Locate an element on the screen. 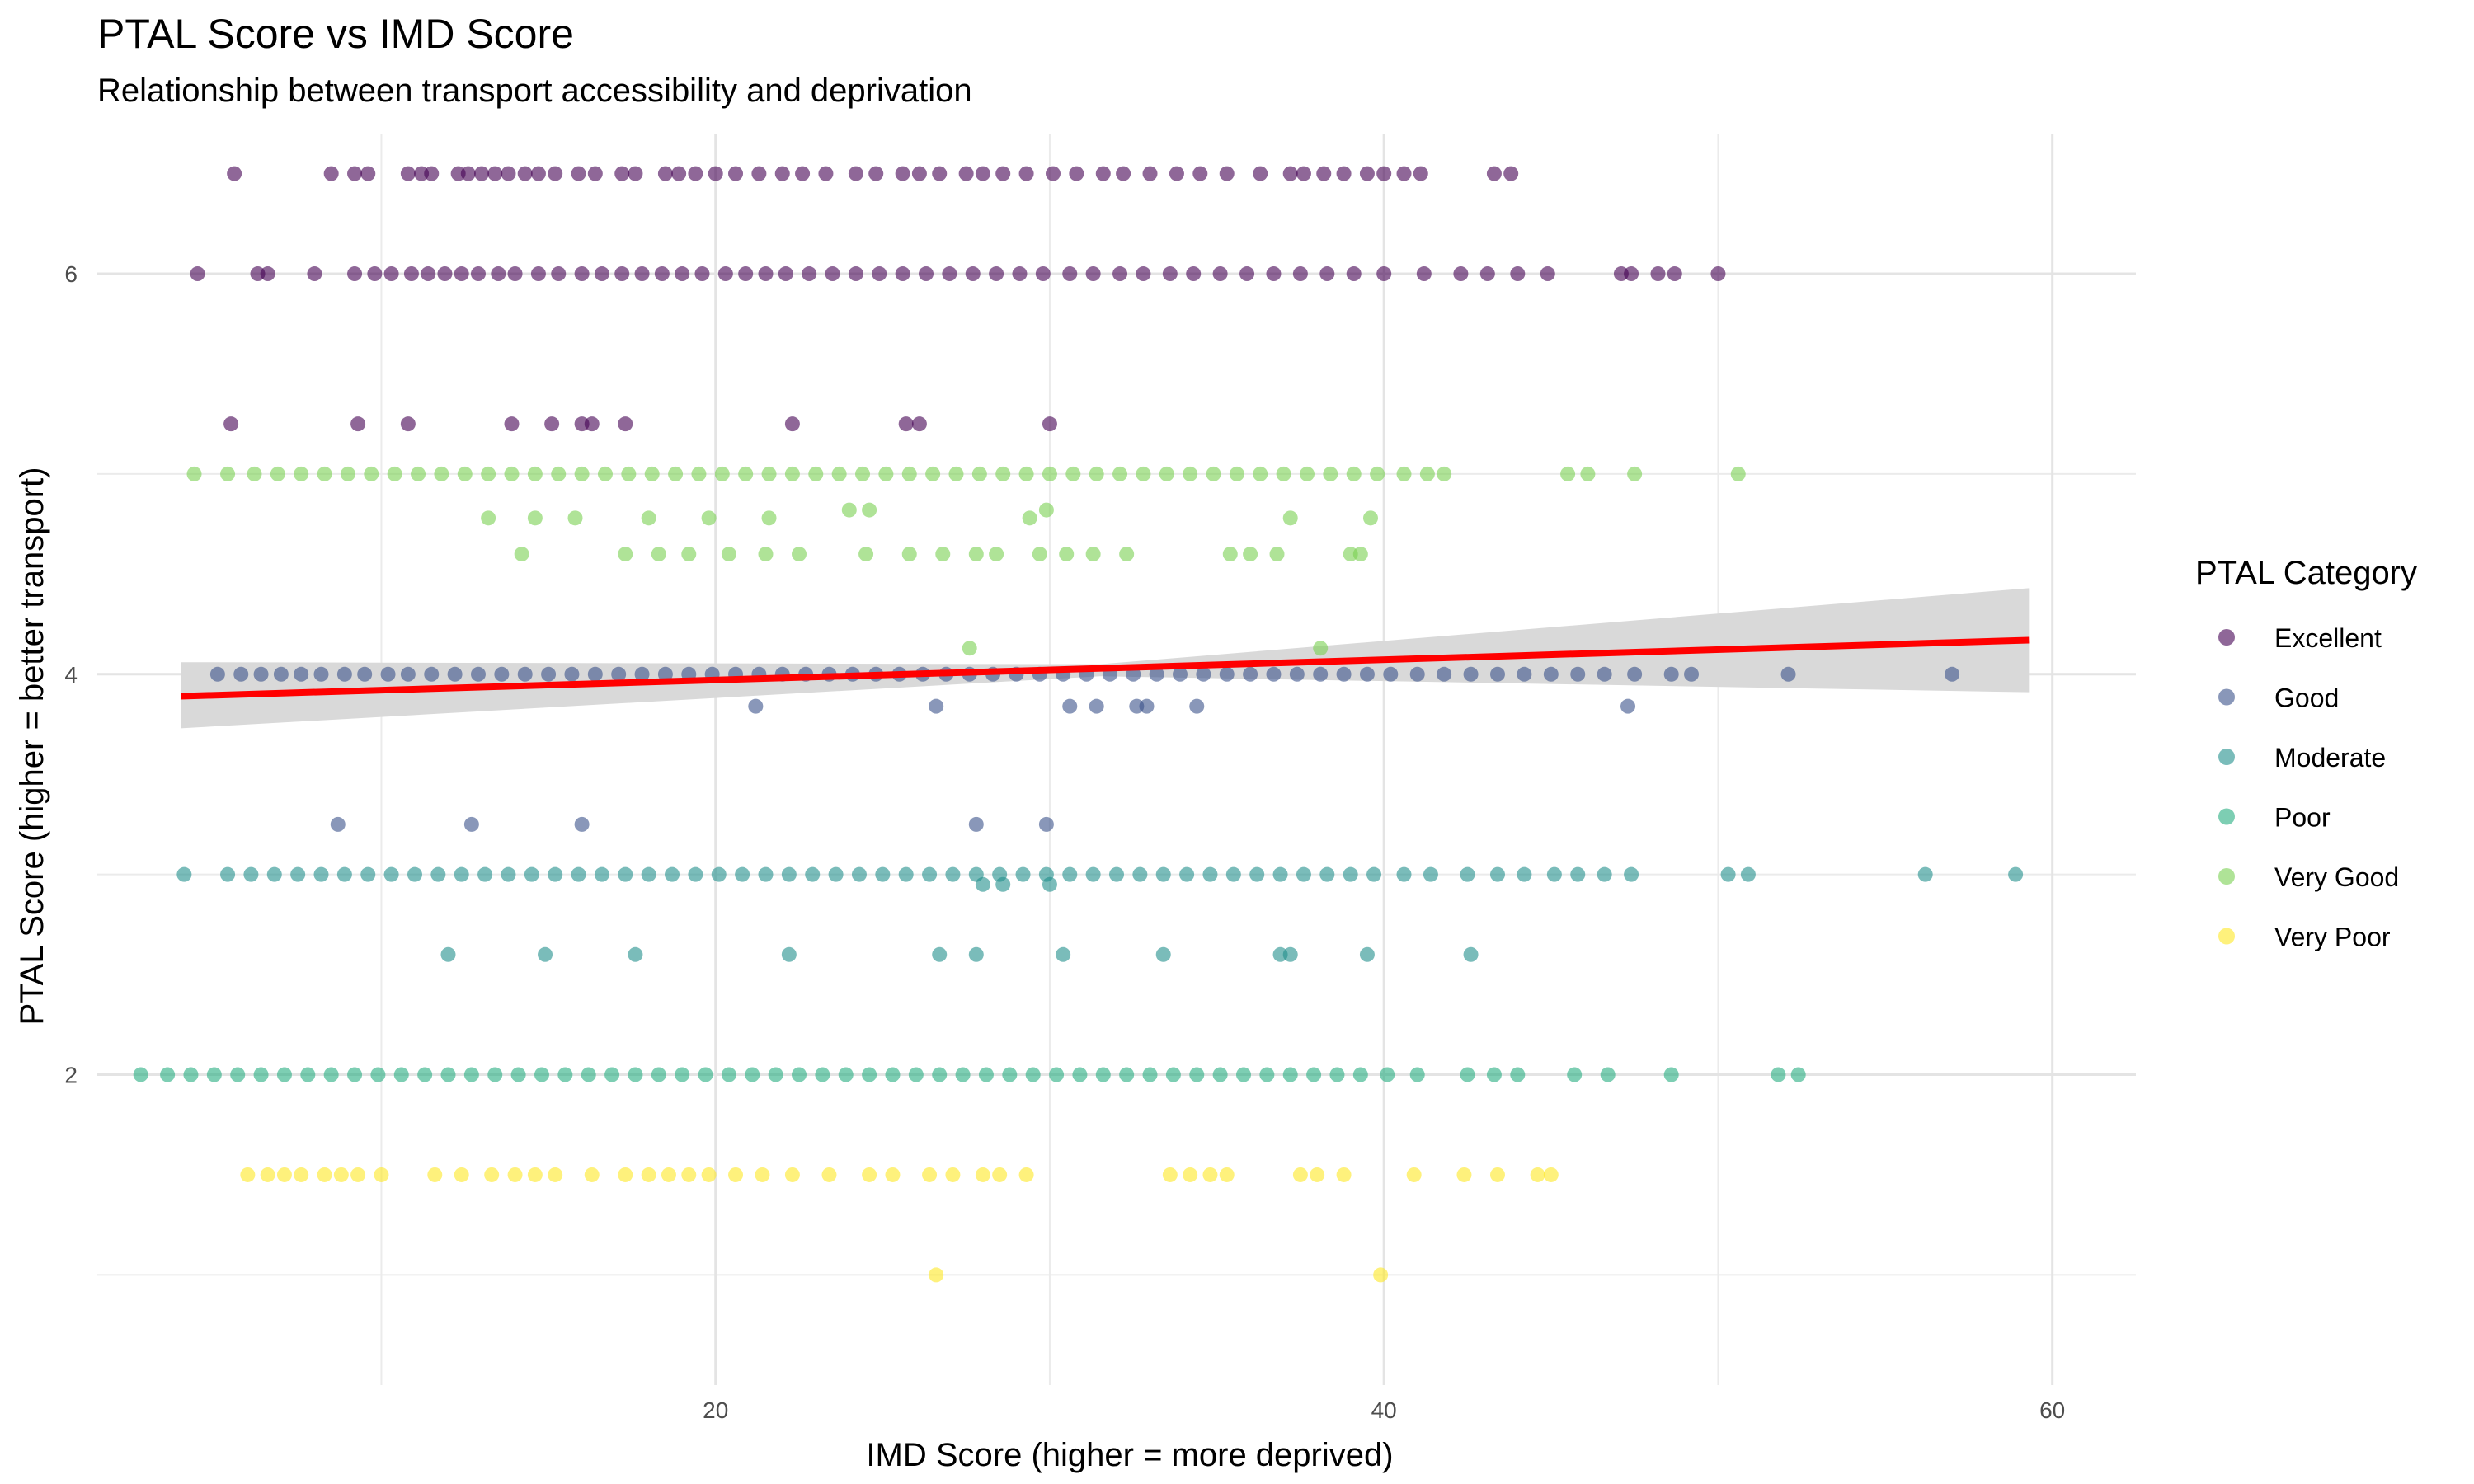 The width and height of the screenshot is (2474, 1484). x-axis-title: IMD Score (higher = more deprived) is located at coordinates (1129, 1455).